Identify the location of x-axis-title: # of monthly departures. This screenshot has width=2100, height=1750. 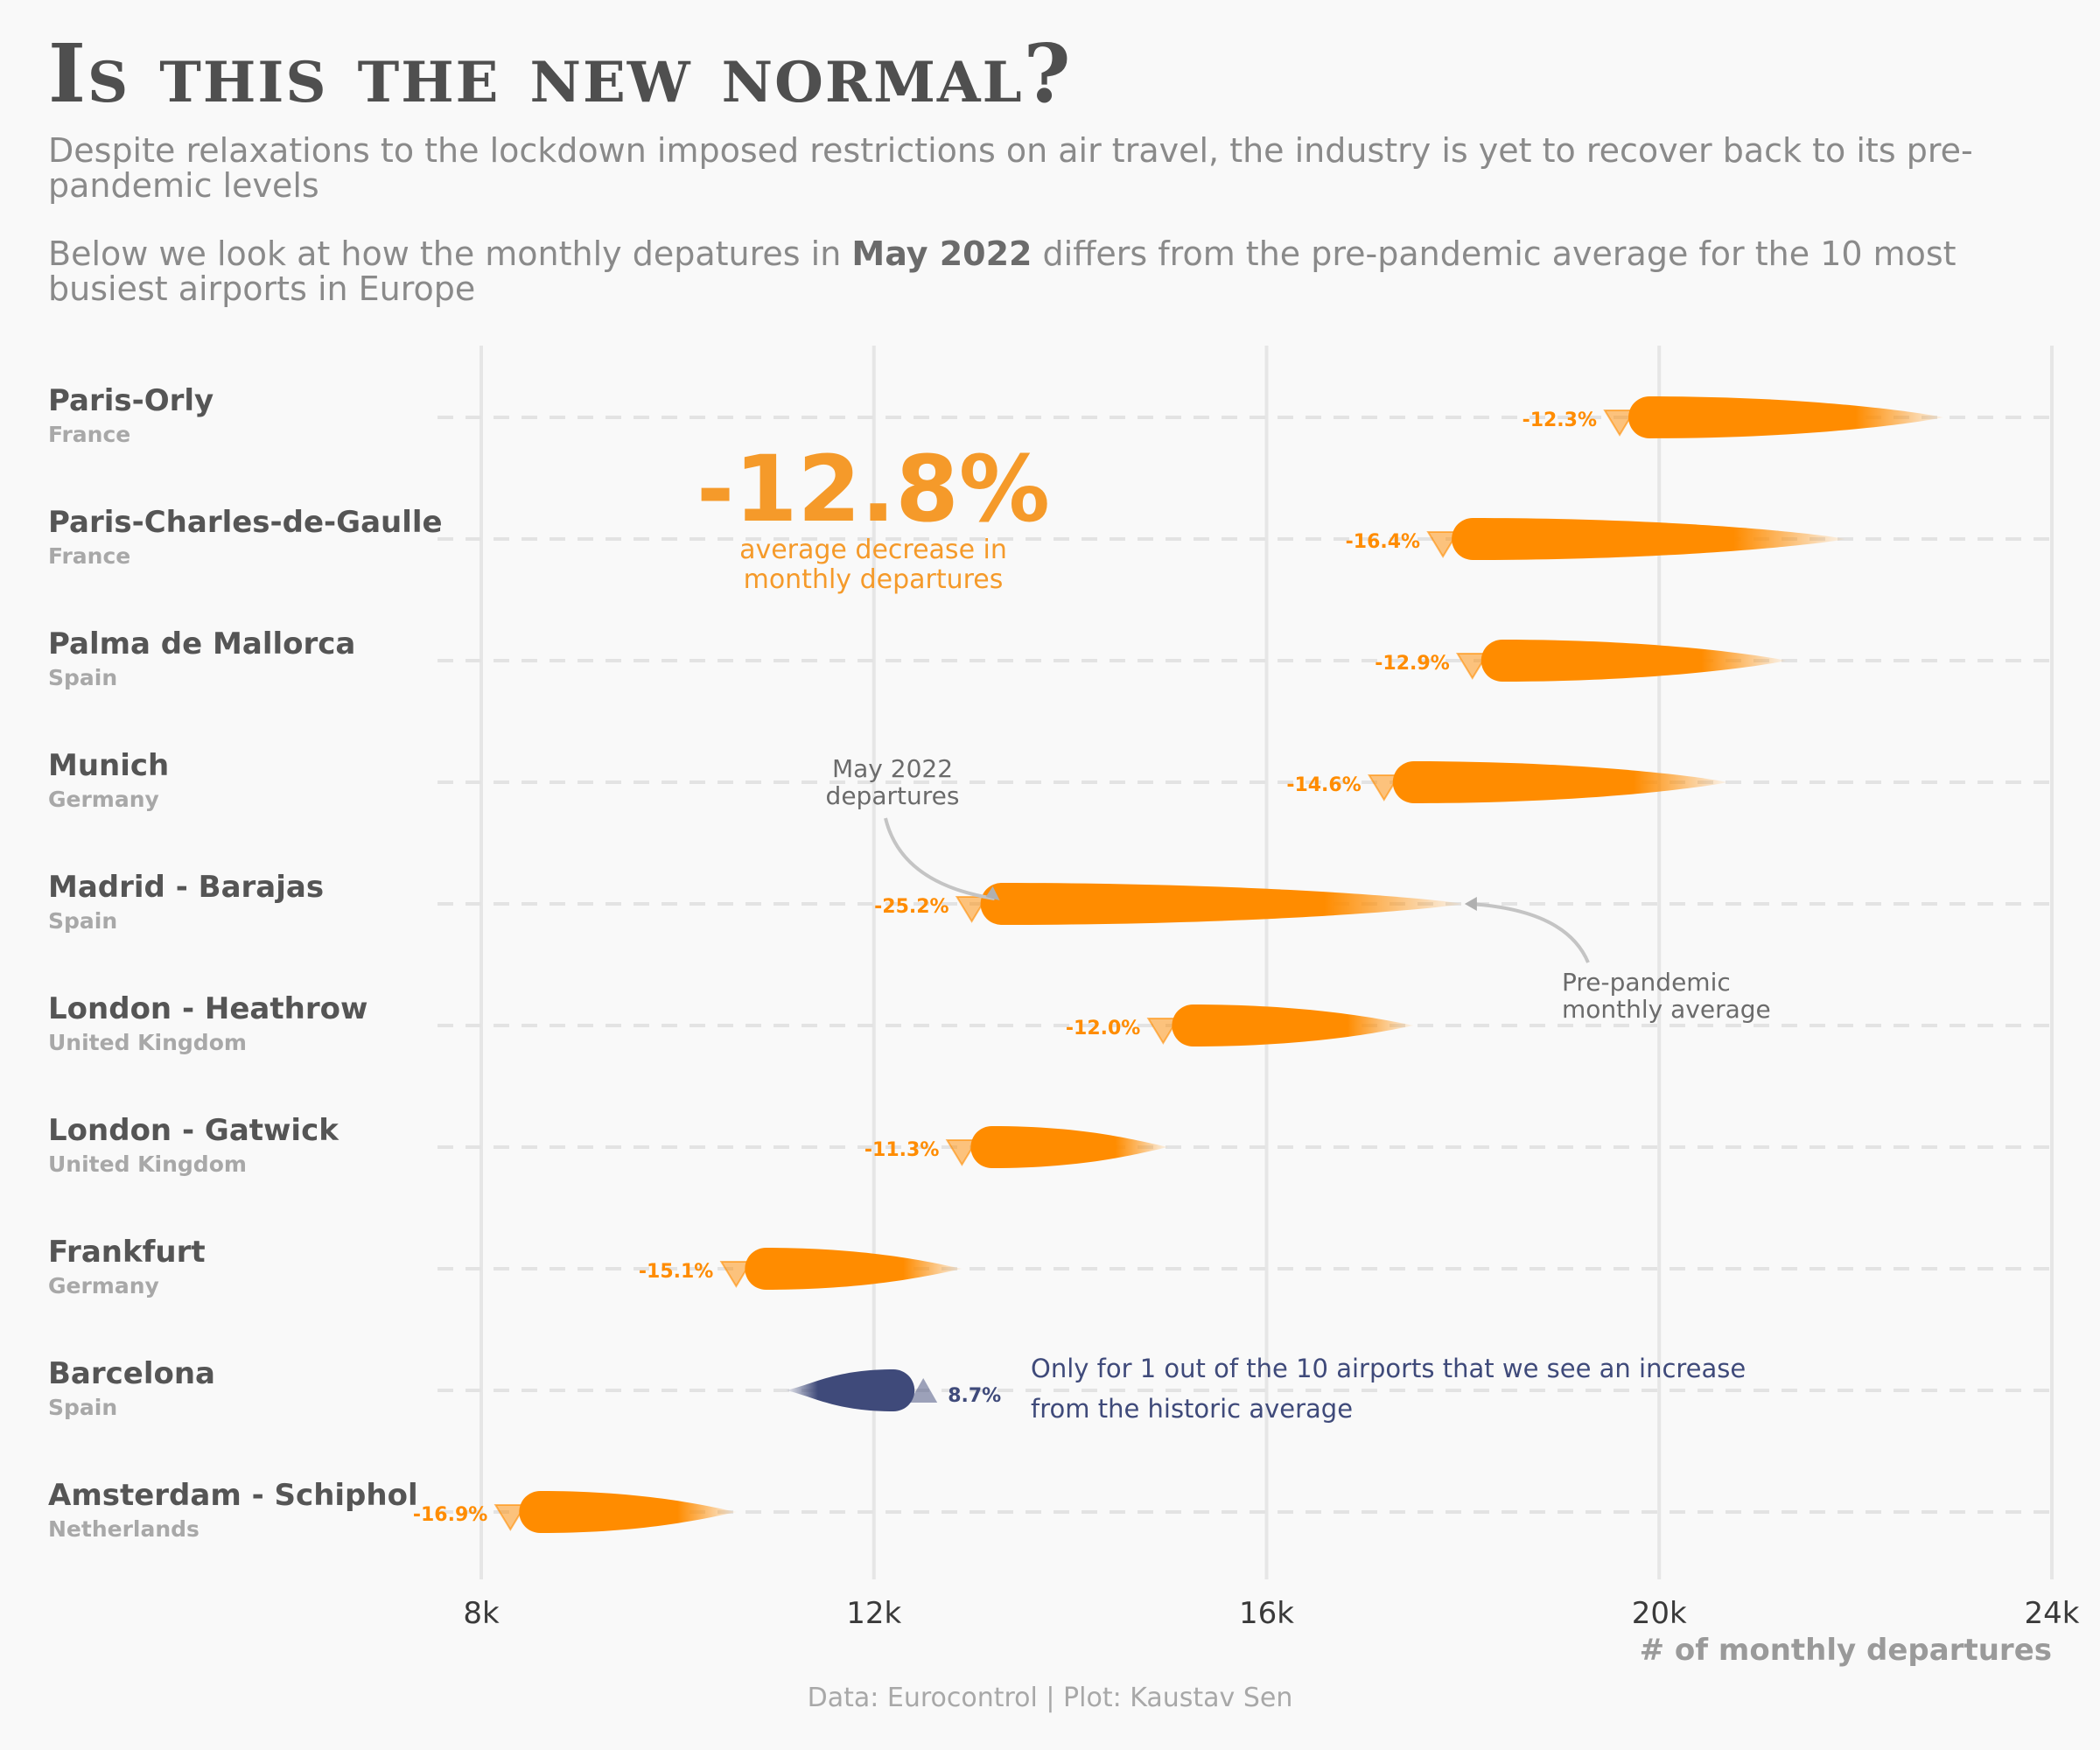
(1846, 1650).